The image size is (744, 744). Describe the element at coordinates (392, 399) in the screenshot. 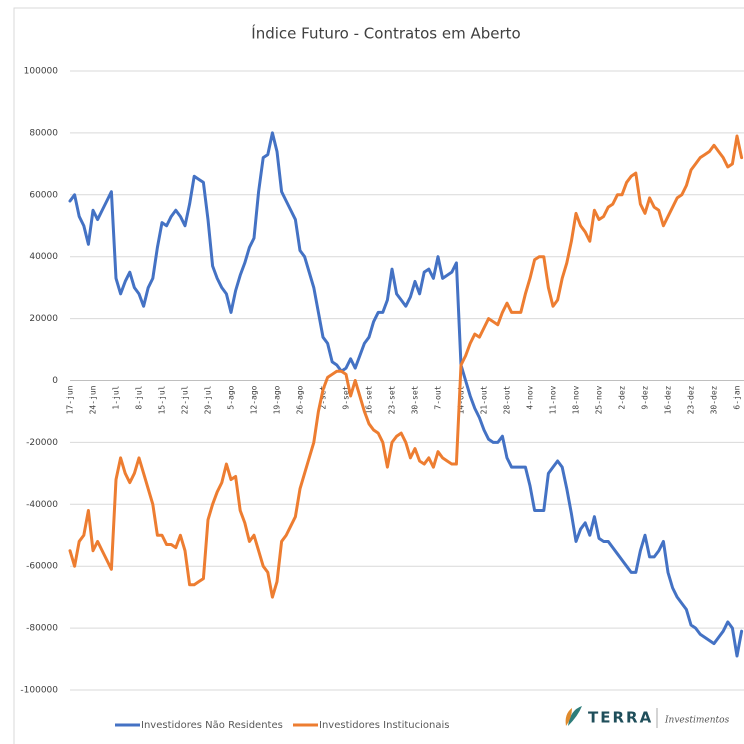

I see `x-tick-label: 23-set` at that location.